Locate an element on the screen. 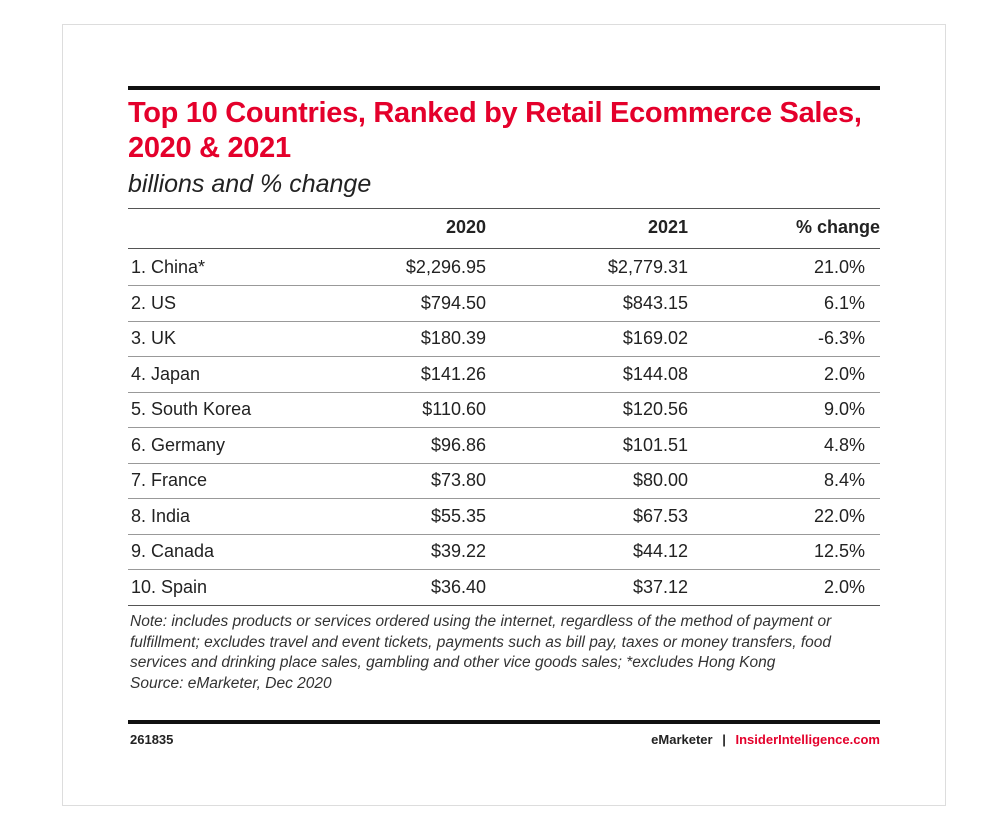 The image size is (1000, 833). cell-country: 10. Spain is located at coordinates (169, 586).